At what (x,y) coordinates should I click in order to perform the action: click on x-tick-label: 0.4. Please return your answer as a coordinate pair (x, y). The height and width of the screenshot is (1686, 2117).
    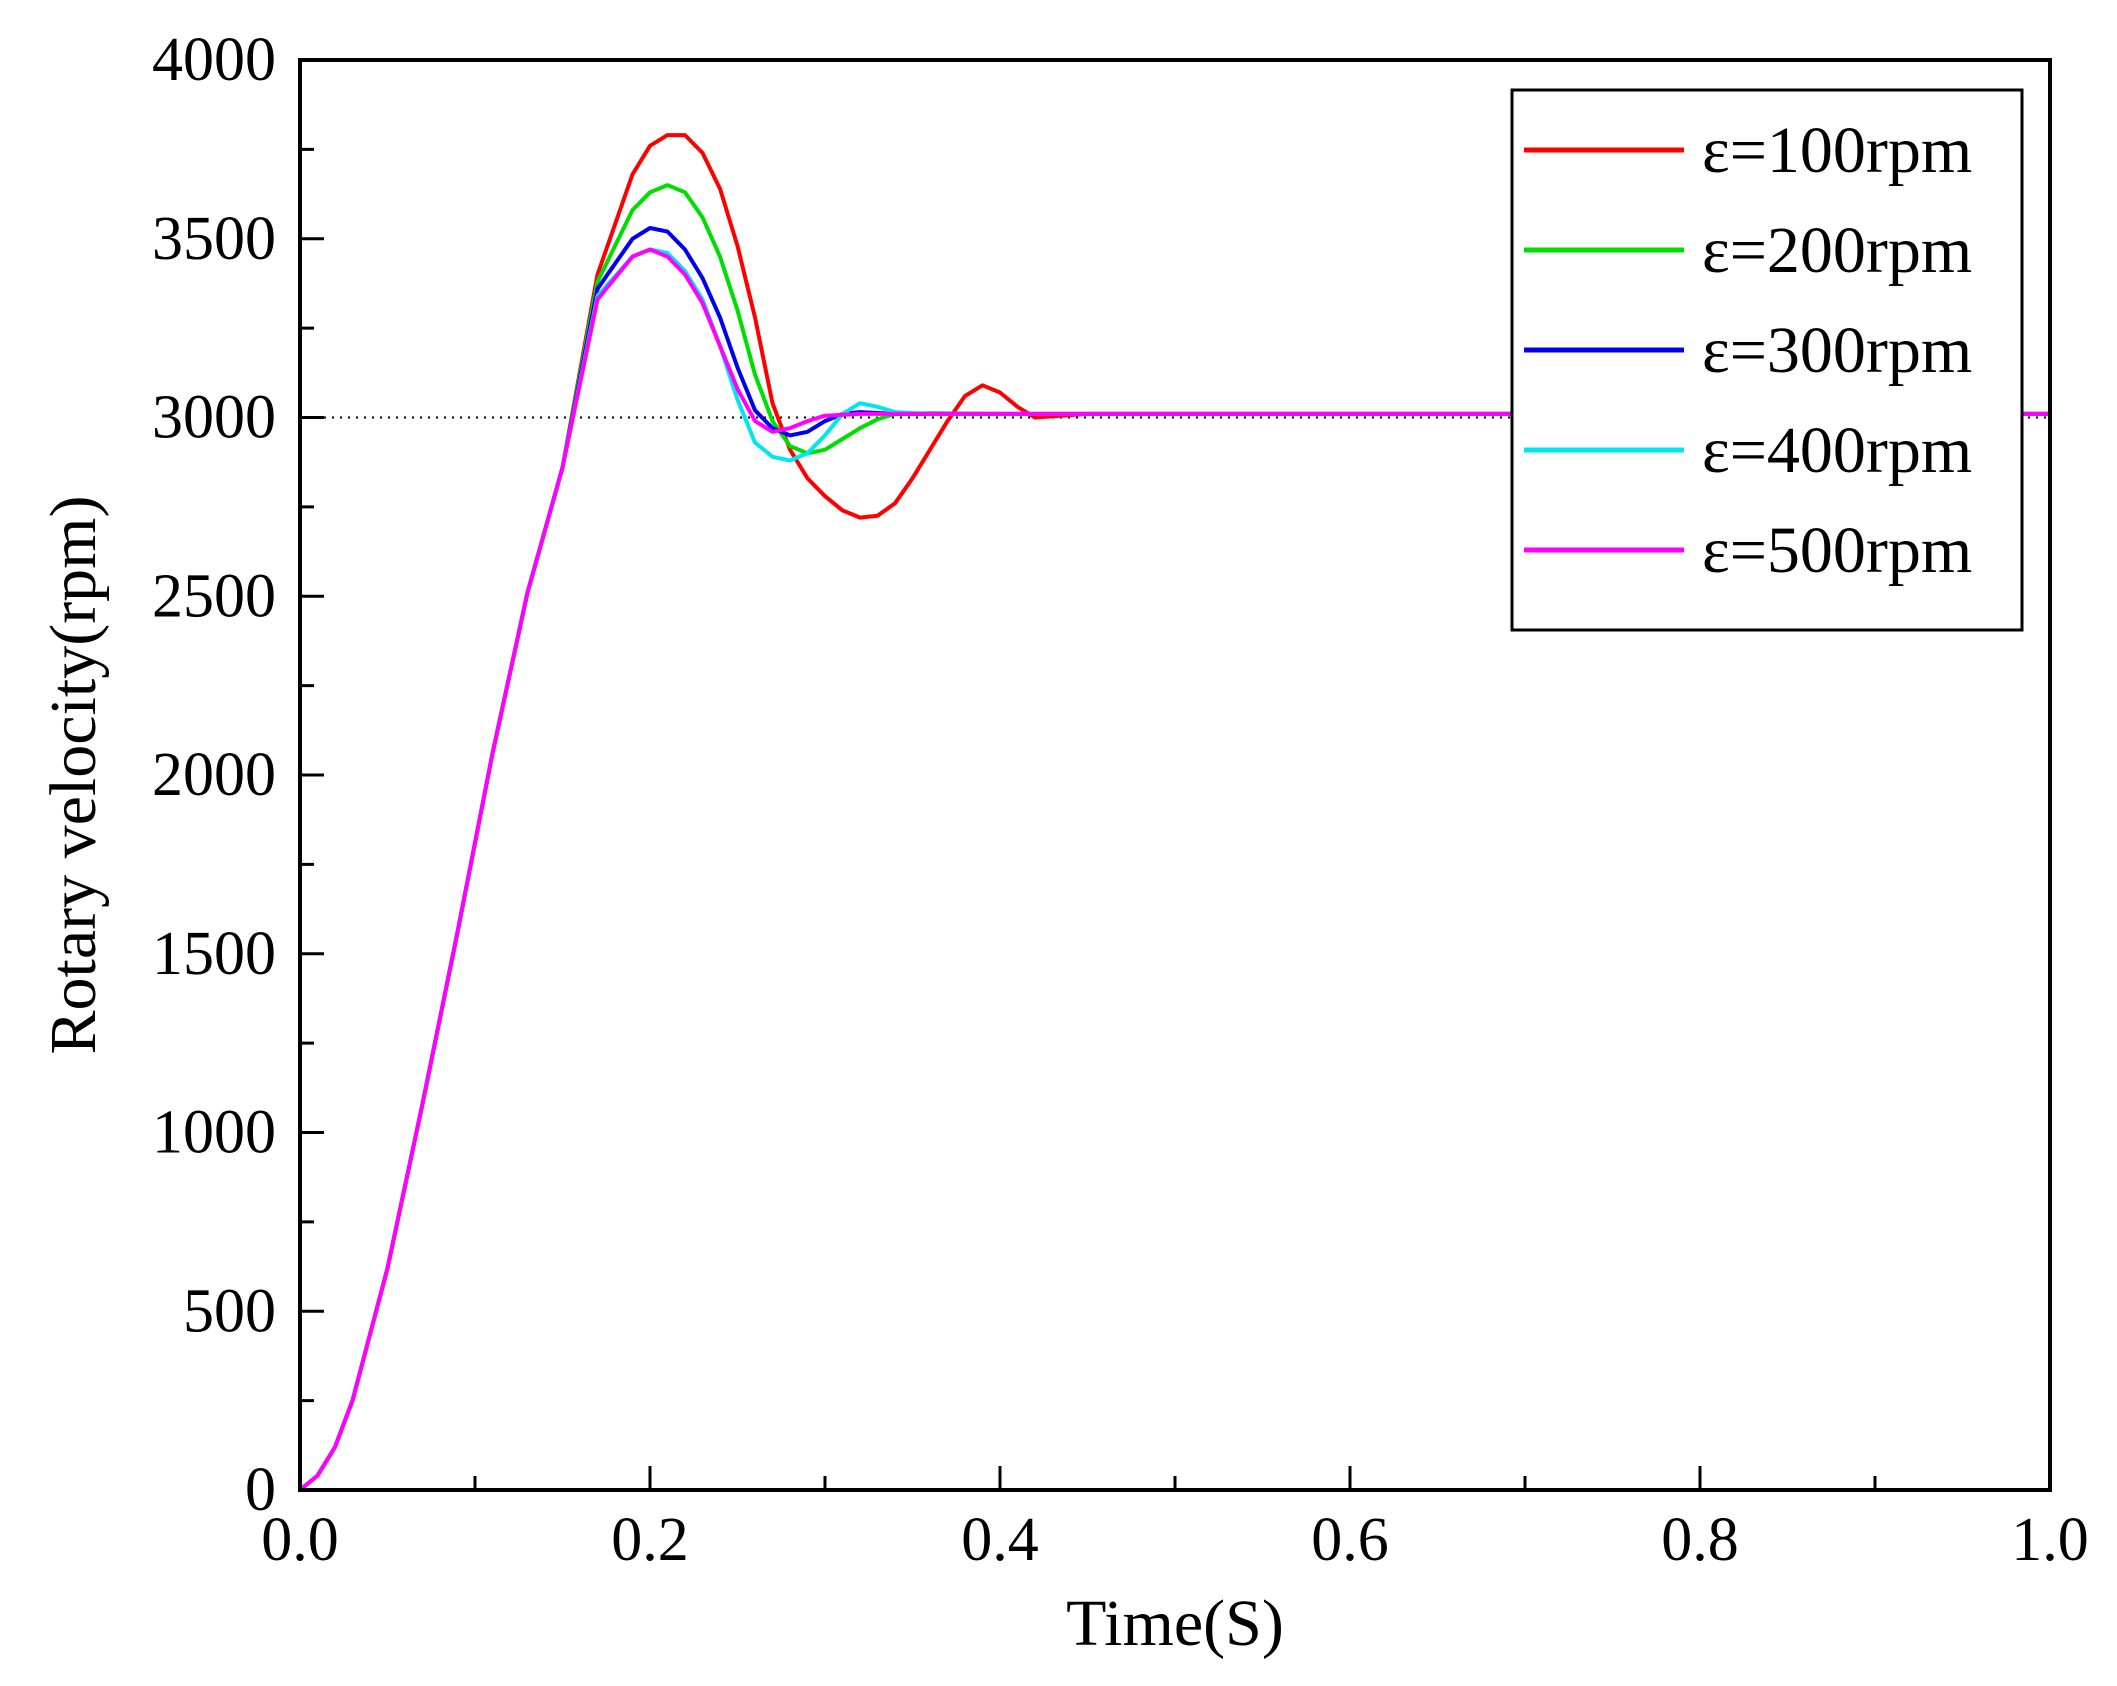
    Looking at the image, I should click on (1000, 1540).